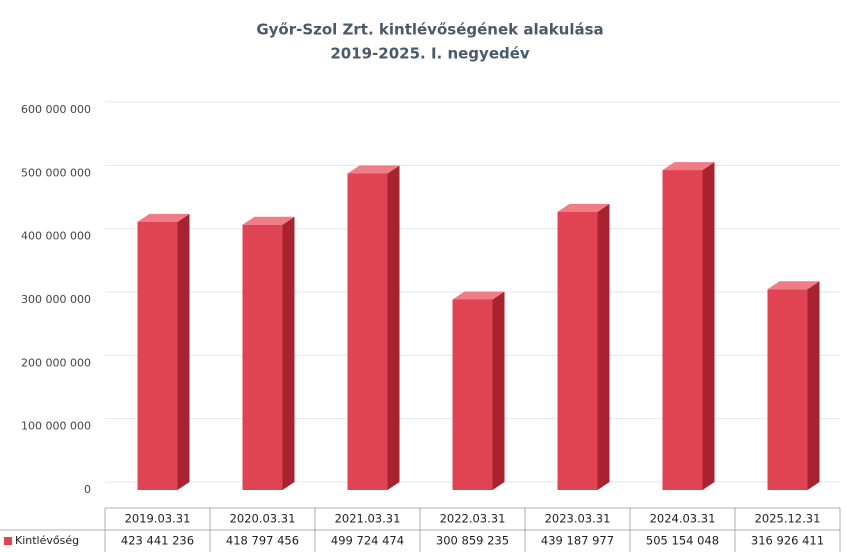  What do you see at coordinates (578, 519) in the screenshot?
I see `x-tick-label: 2023.03.31` at bounding box center [578, 519].